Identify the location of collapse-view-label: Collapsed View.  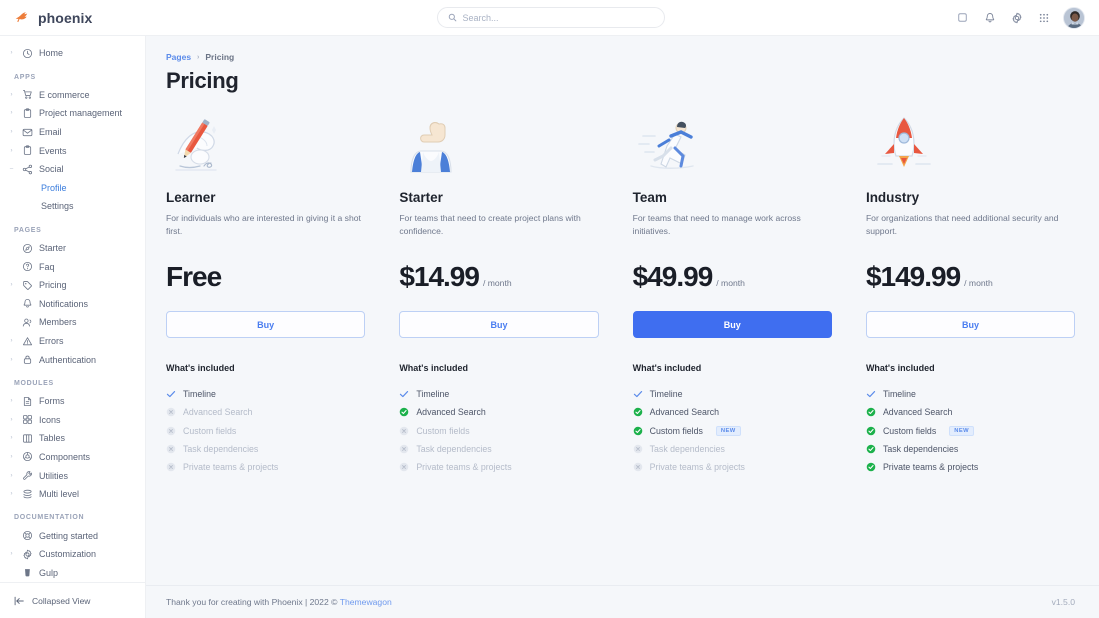
(61, 600).